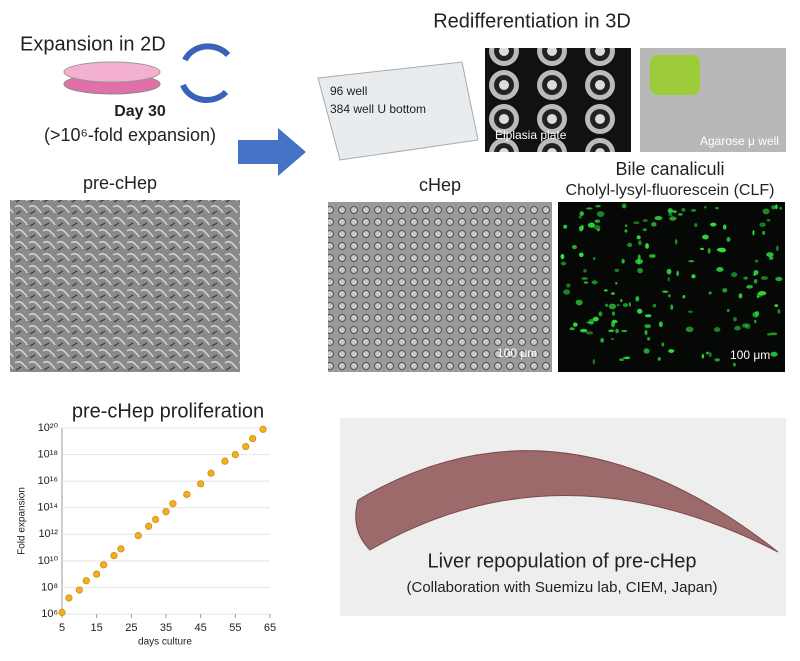  What do you see at coordinates (48, 561) in the screenshot?
I see `y-tick-label: 10¹⁰` at bounding box center [48, 561].